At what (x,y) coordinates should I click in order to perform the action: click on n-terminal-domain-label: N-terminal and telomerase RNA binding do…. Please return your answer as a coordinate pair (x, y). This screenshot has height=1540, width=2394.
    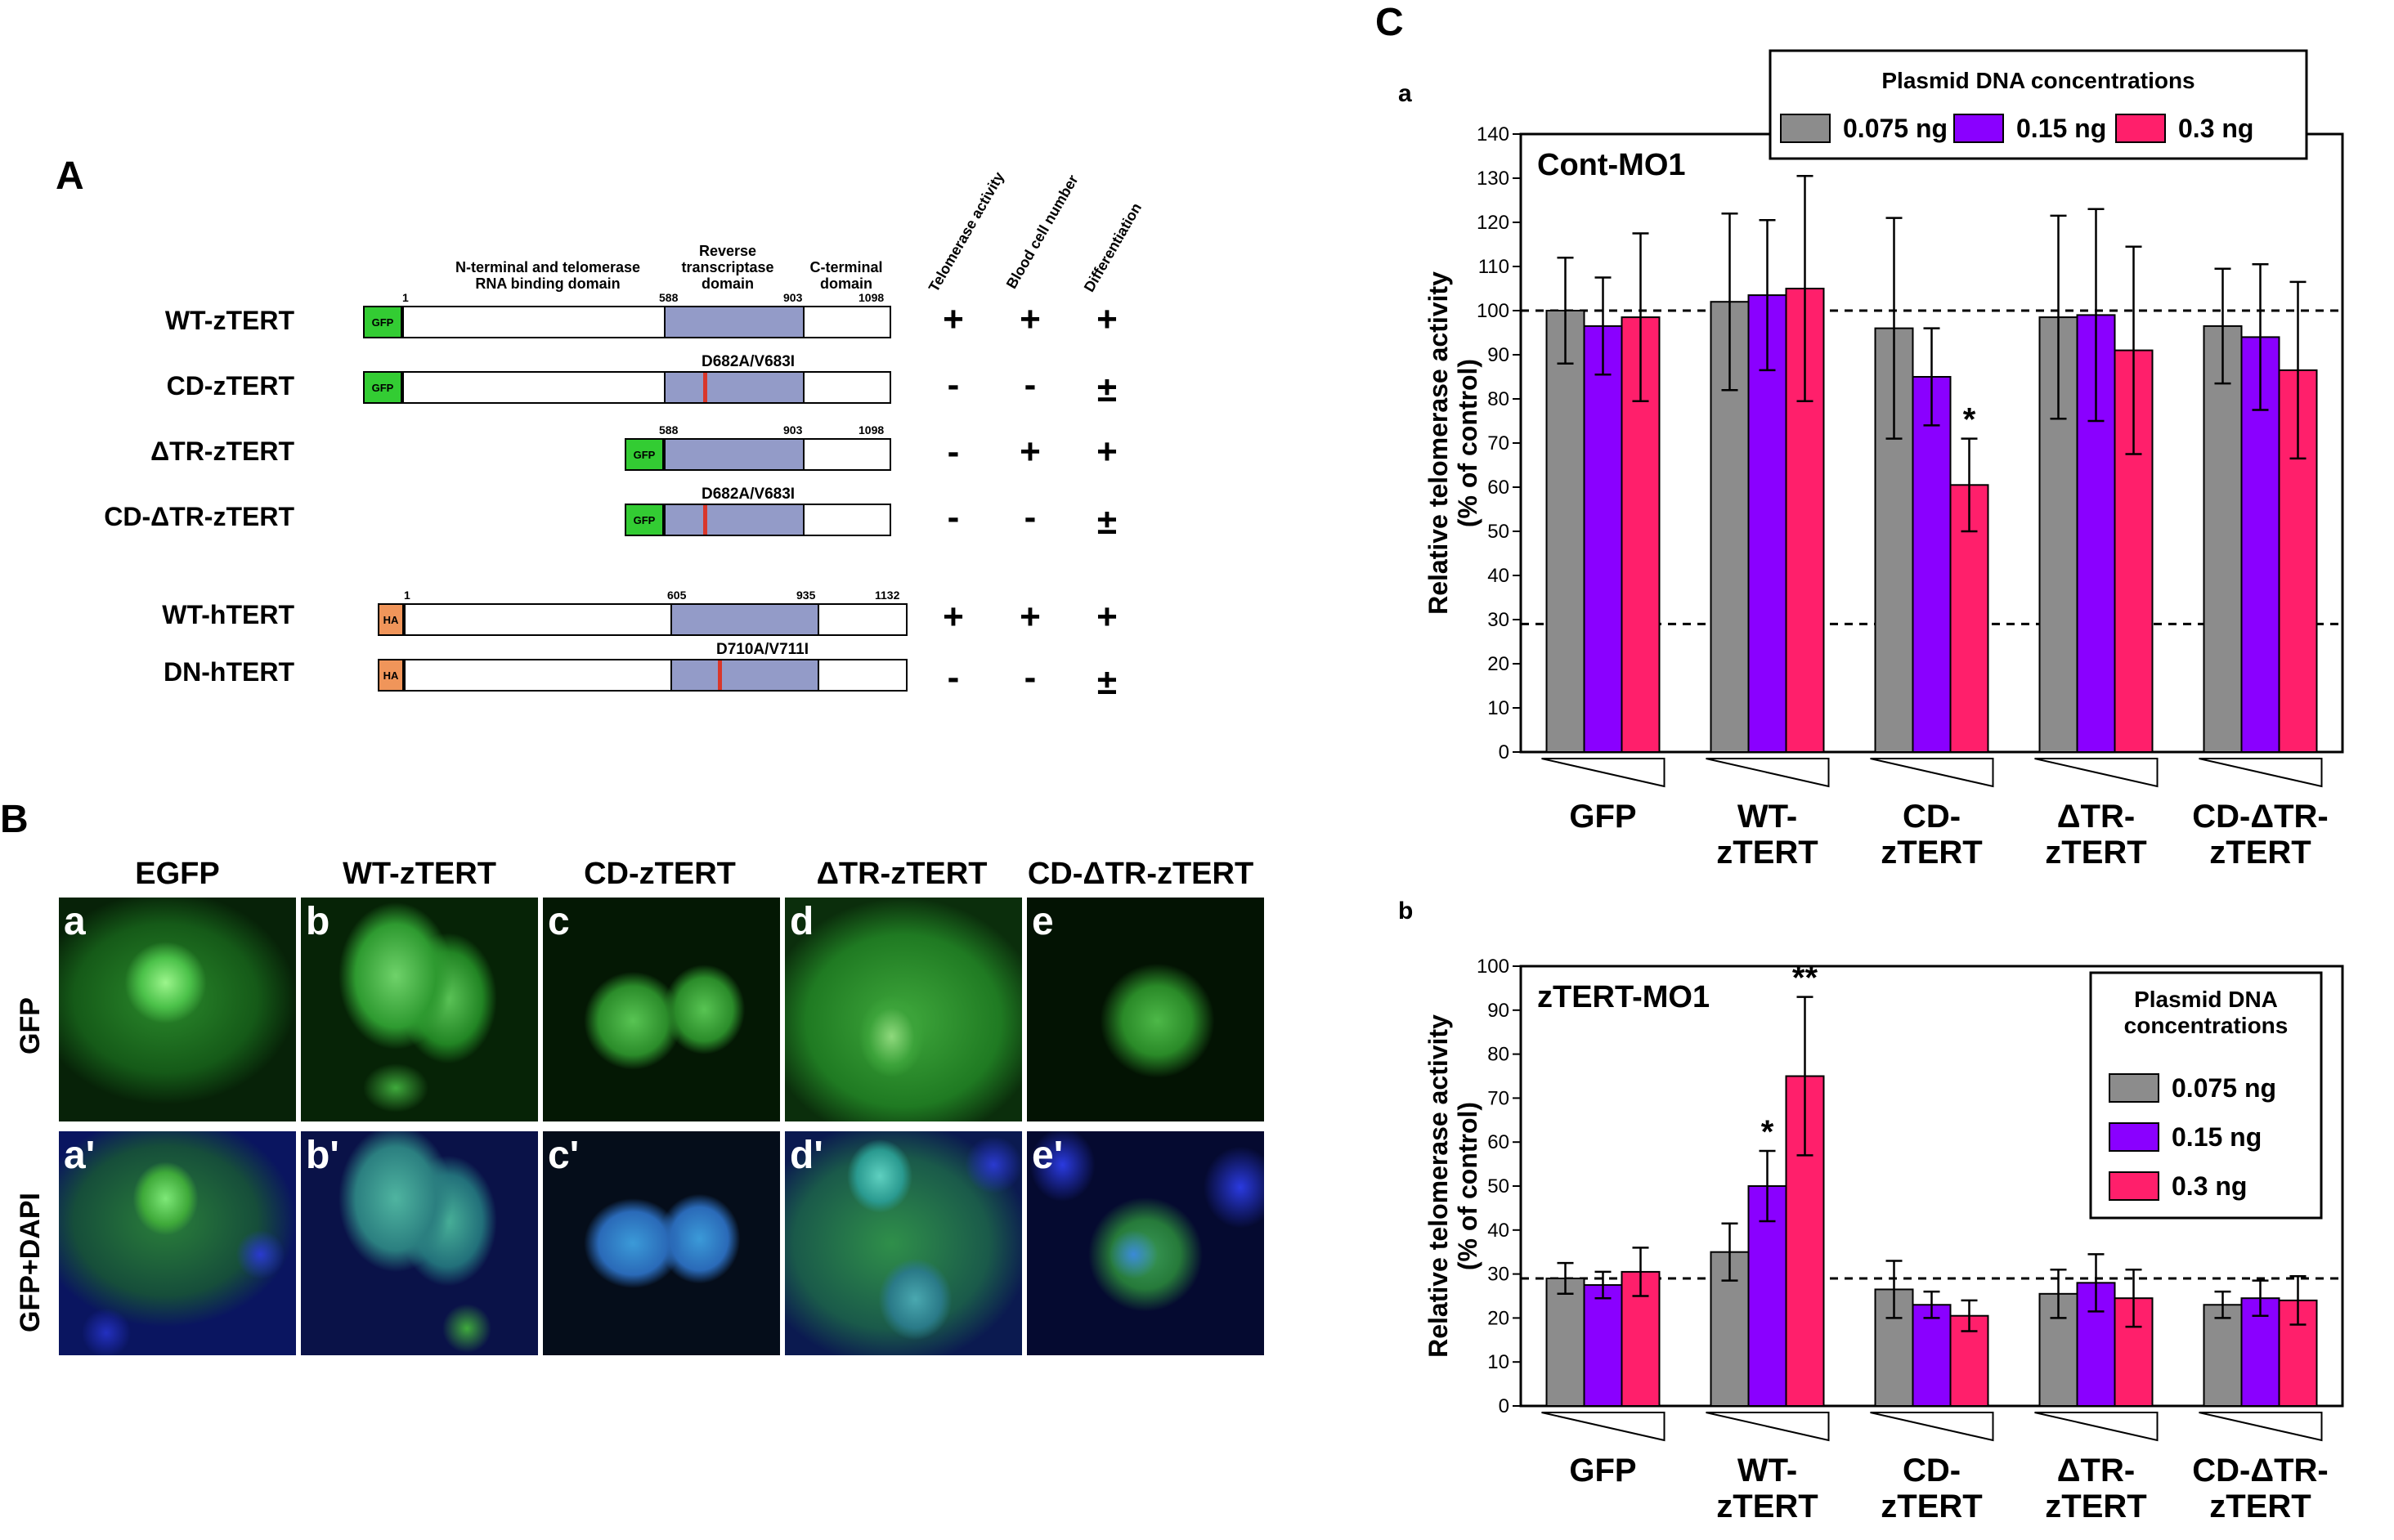
    Looking at the image, I should click on (548, 276).